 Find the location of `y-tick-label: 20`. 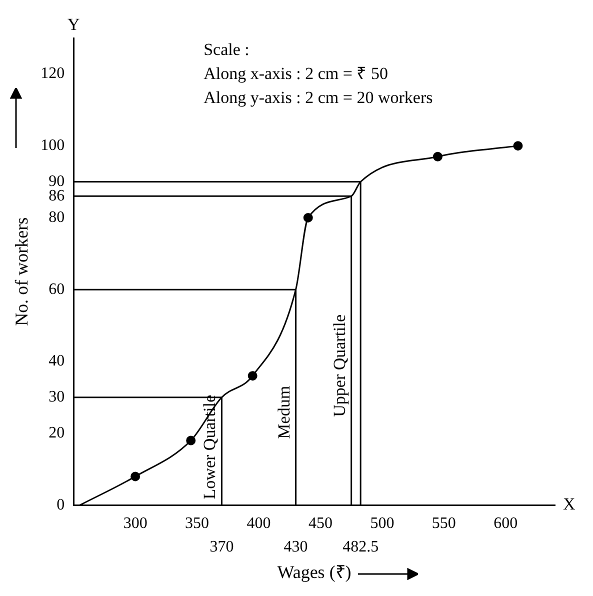

y-tick-label: 20 is located at coordinates (56, 433).